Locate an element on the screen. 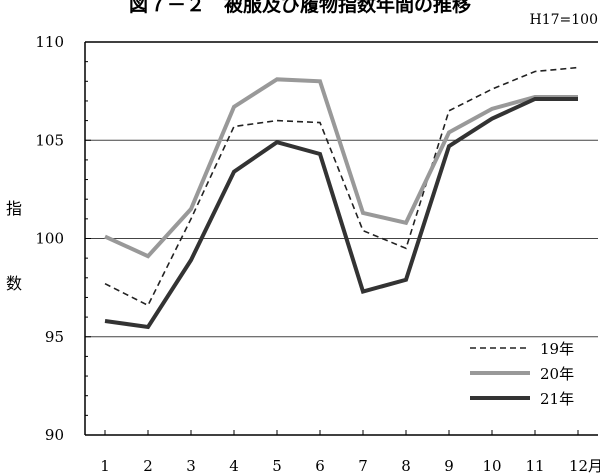 This screenshot has width=600, height=473. y-axis-label-2: 数 is located at coordinates (14, 283).